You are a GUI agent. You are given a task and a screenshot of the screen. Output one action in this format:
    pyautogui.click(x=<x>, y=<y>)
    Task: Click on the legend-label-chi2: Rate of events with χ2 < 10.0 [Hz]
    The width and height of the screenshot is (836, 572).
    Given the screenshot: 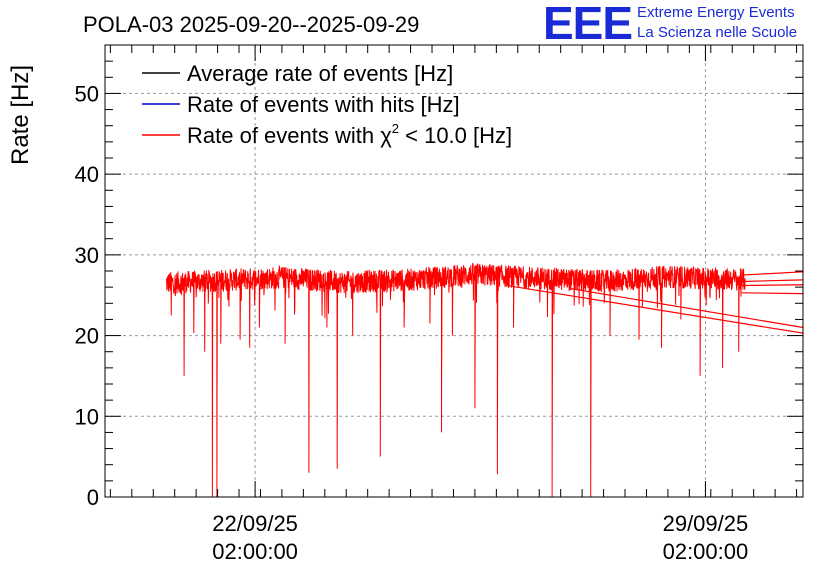 What is the action you would take?
    pyautogui.click(x=349, y=134)
    